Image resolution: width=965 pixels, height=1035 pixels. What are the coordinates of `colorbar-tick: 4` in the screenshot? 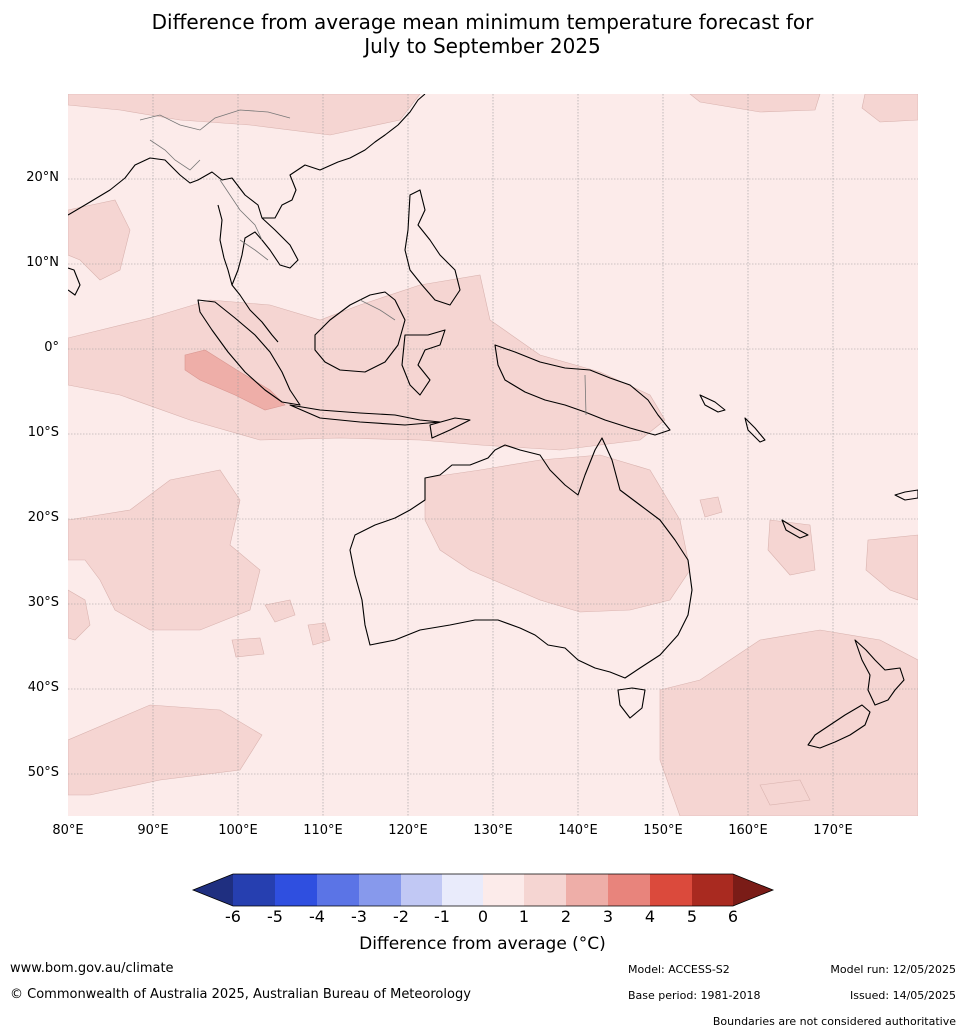 It's located at (650, 916).